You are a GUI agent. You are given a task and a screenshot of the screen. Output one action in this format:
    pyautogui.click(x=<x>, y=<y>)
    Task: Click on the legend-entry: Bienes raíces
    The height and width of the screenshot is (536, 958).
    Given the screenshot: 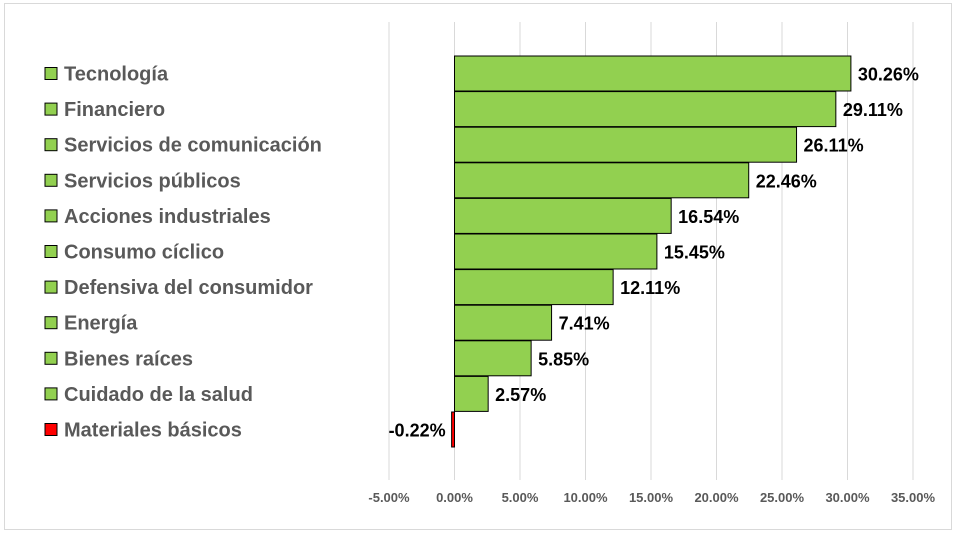 What is the action you would take?
    pyautogui.click(x=128, y=359)
    